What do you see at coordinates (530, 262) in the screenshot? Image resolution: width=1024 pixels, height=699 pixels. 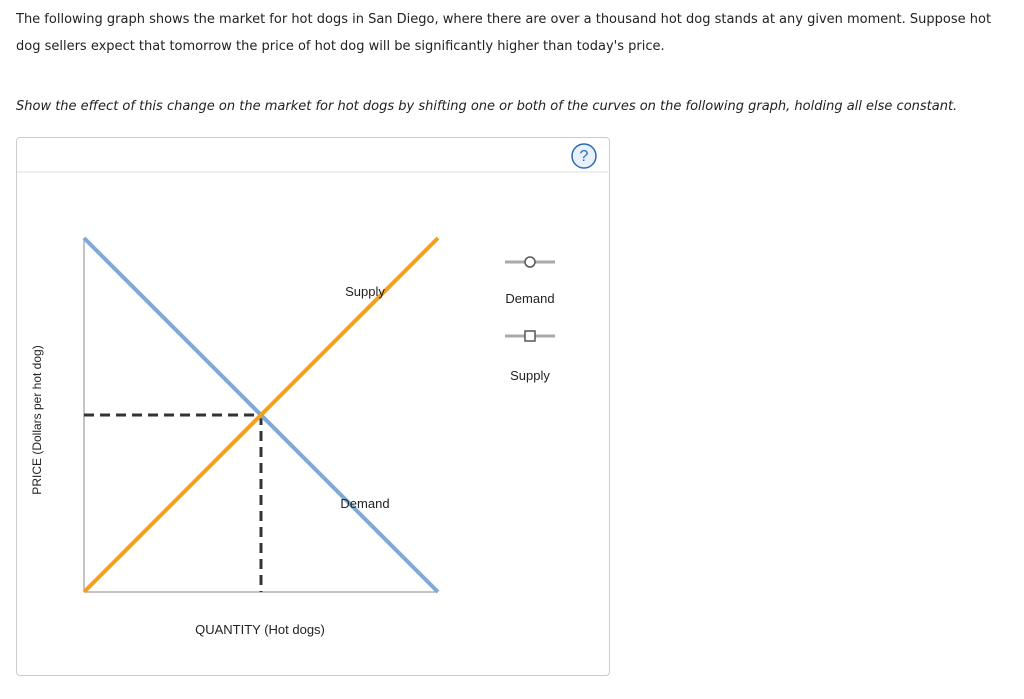 I see `legend-demand-marker` at bounding box center [530, 262].